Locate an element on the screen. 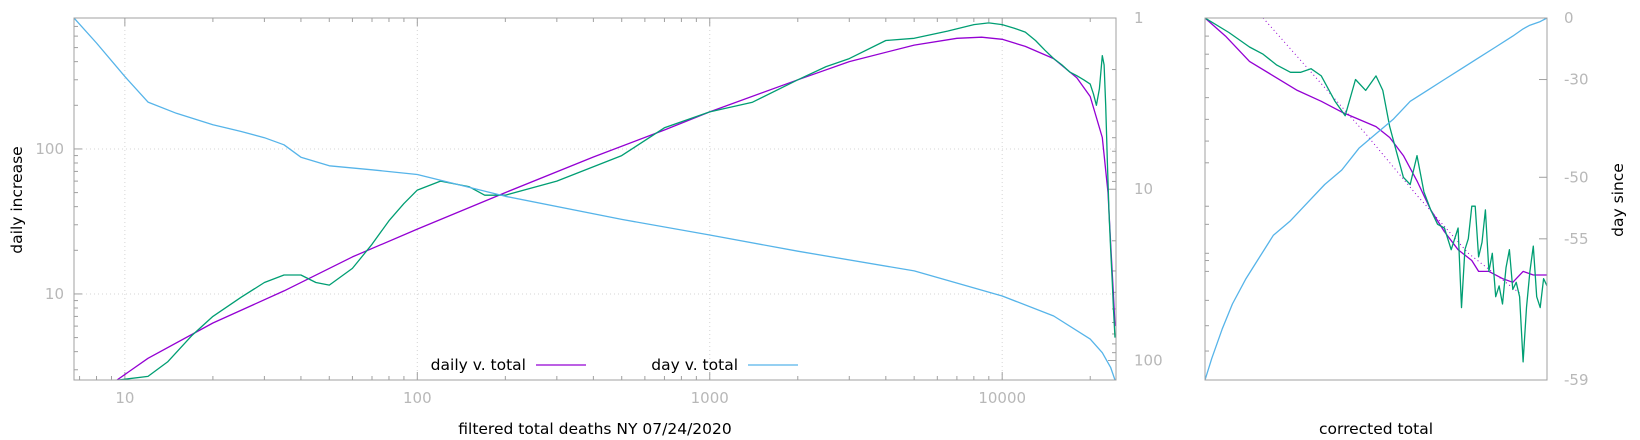 This screenshot has height=440, width=1640. x-tick-label: 10 is located at coordinates (124, 398).